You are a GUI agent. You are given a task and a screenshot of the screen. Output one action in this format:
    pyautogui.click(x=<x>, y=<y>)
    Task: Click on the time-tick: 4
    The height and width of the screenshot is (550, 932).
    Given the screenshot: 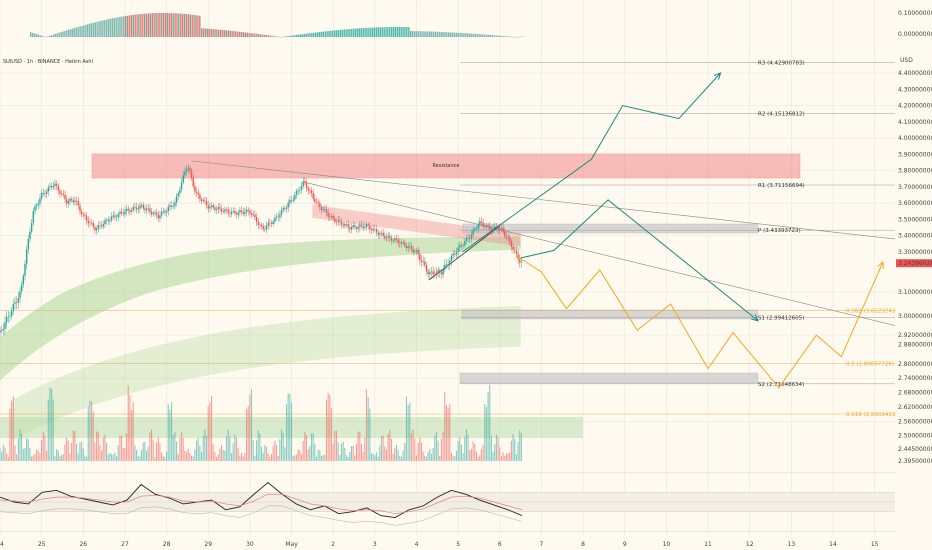 What is the action you would take?
    pyautogui.click(x=417, y=544)
    